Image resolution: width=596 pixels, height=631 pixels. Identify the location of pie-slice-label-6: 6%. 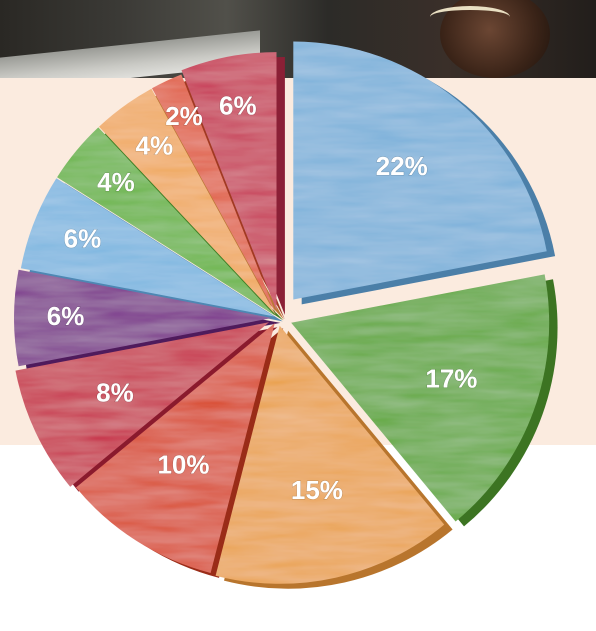
(66, 316).